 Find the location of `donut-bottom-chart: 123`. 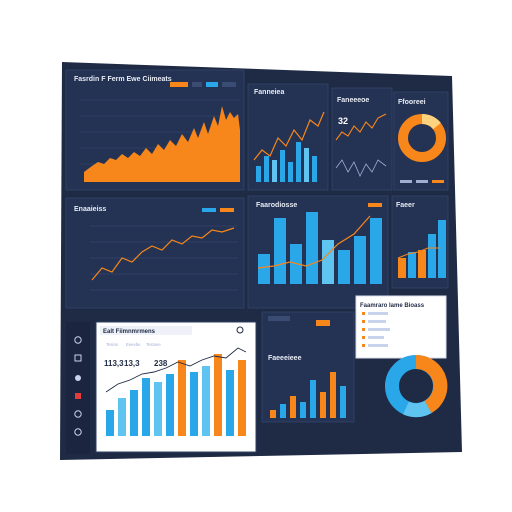

donut-bottom-chart: 123 is located at coordinates (416, 386).